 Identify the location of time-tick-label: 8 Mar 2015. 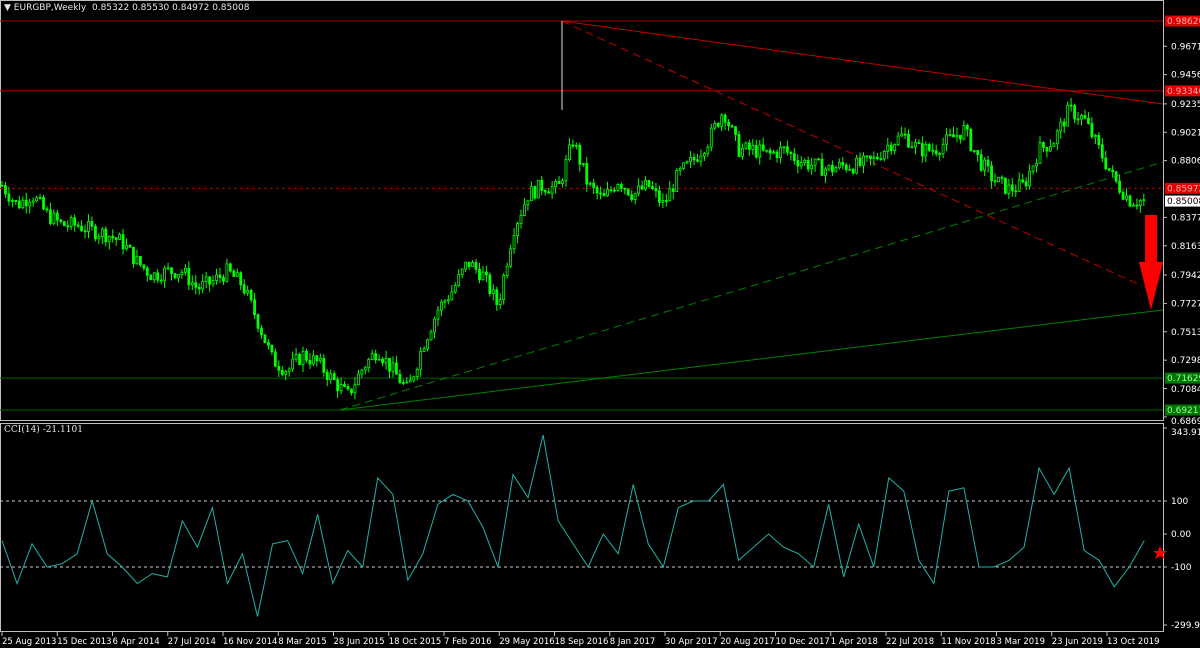
(302, 642).